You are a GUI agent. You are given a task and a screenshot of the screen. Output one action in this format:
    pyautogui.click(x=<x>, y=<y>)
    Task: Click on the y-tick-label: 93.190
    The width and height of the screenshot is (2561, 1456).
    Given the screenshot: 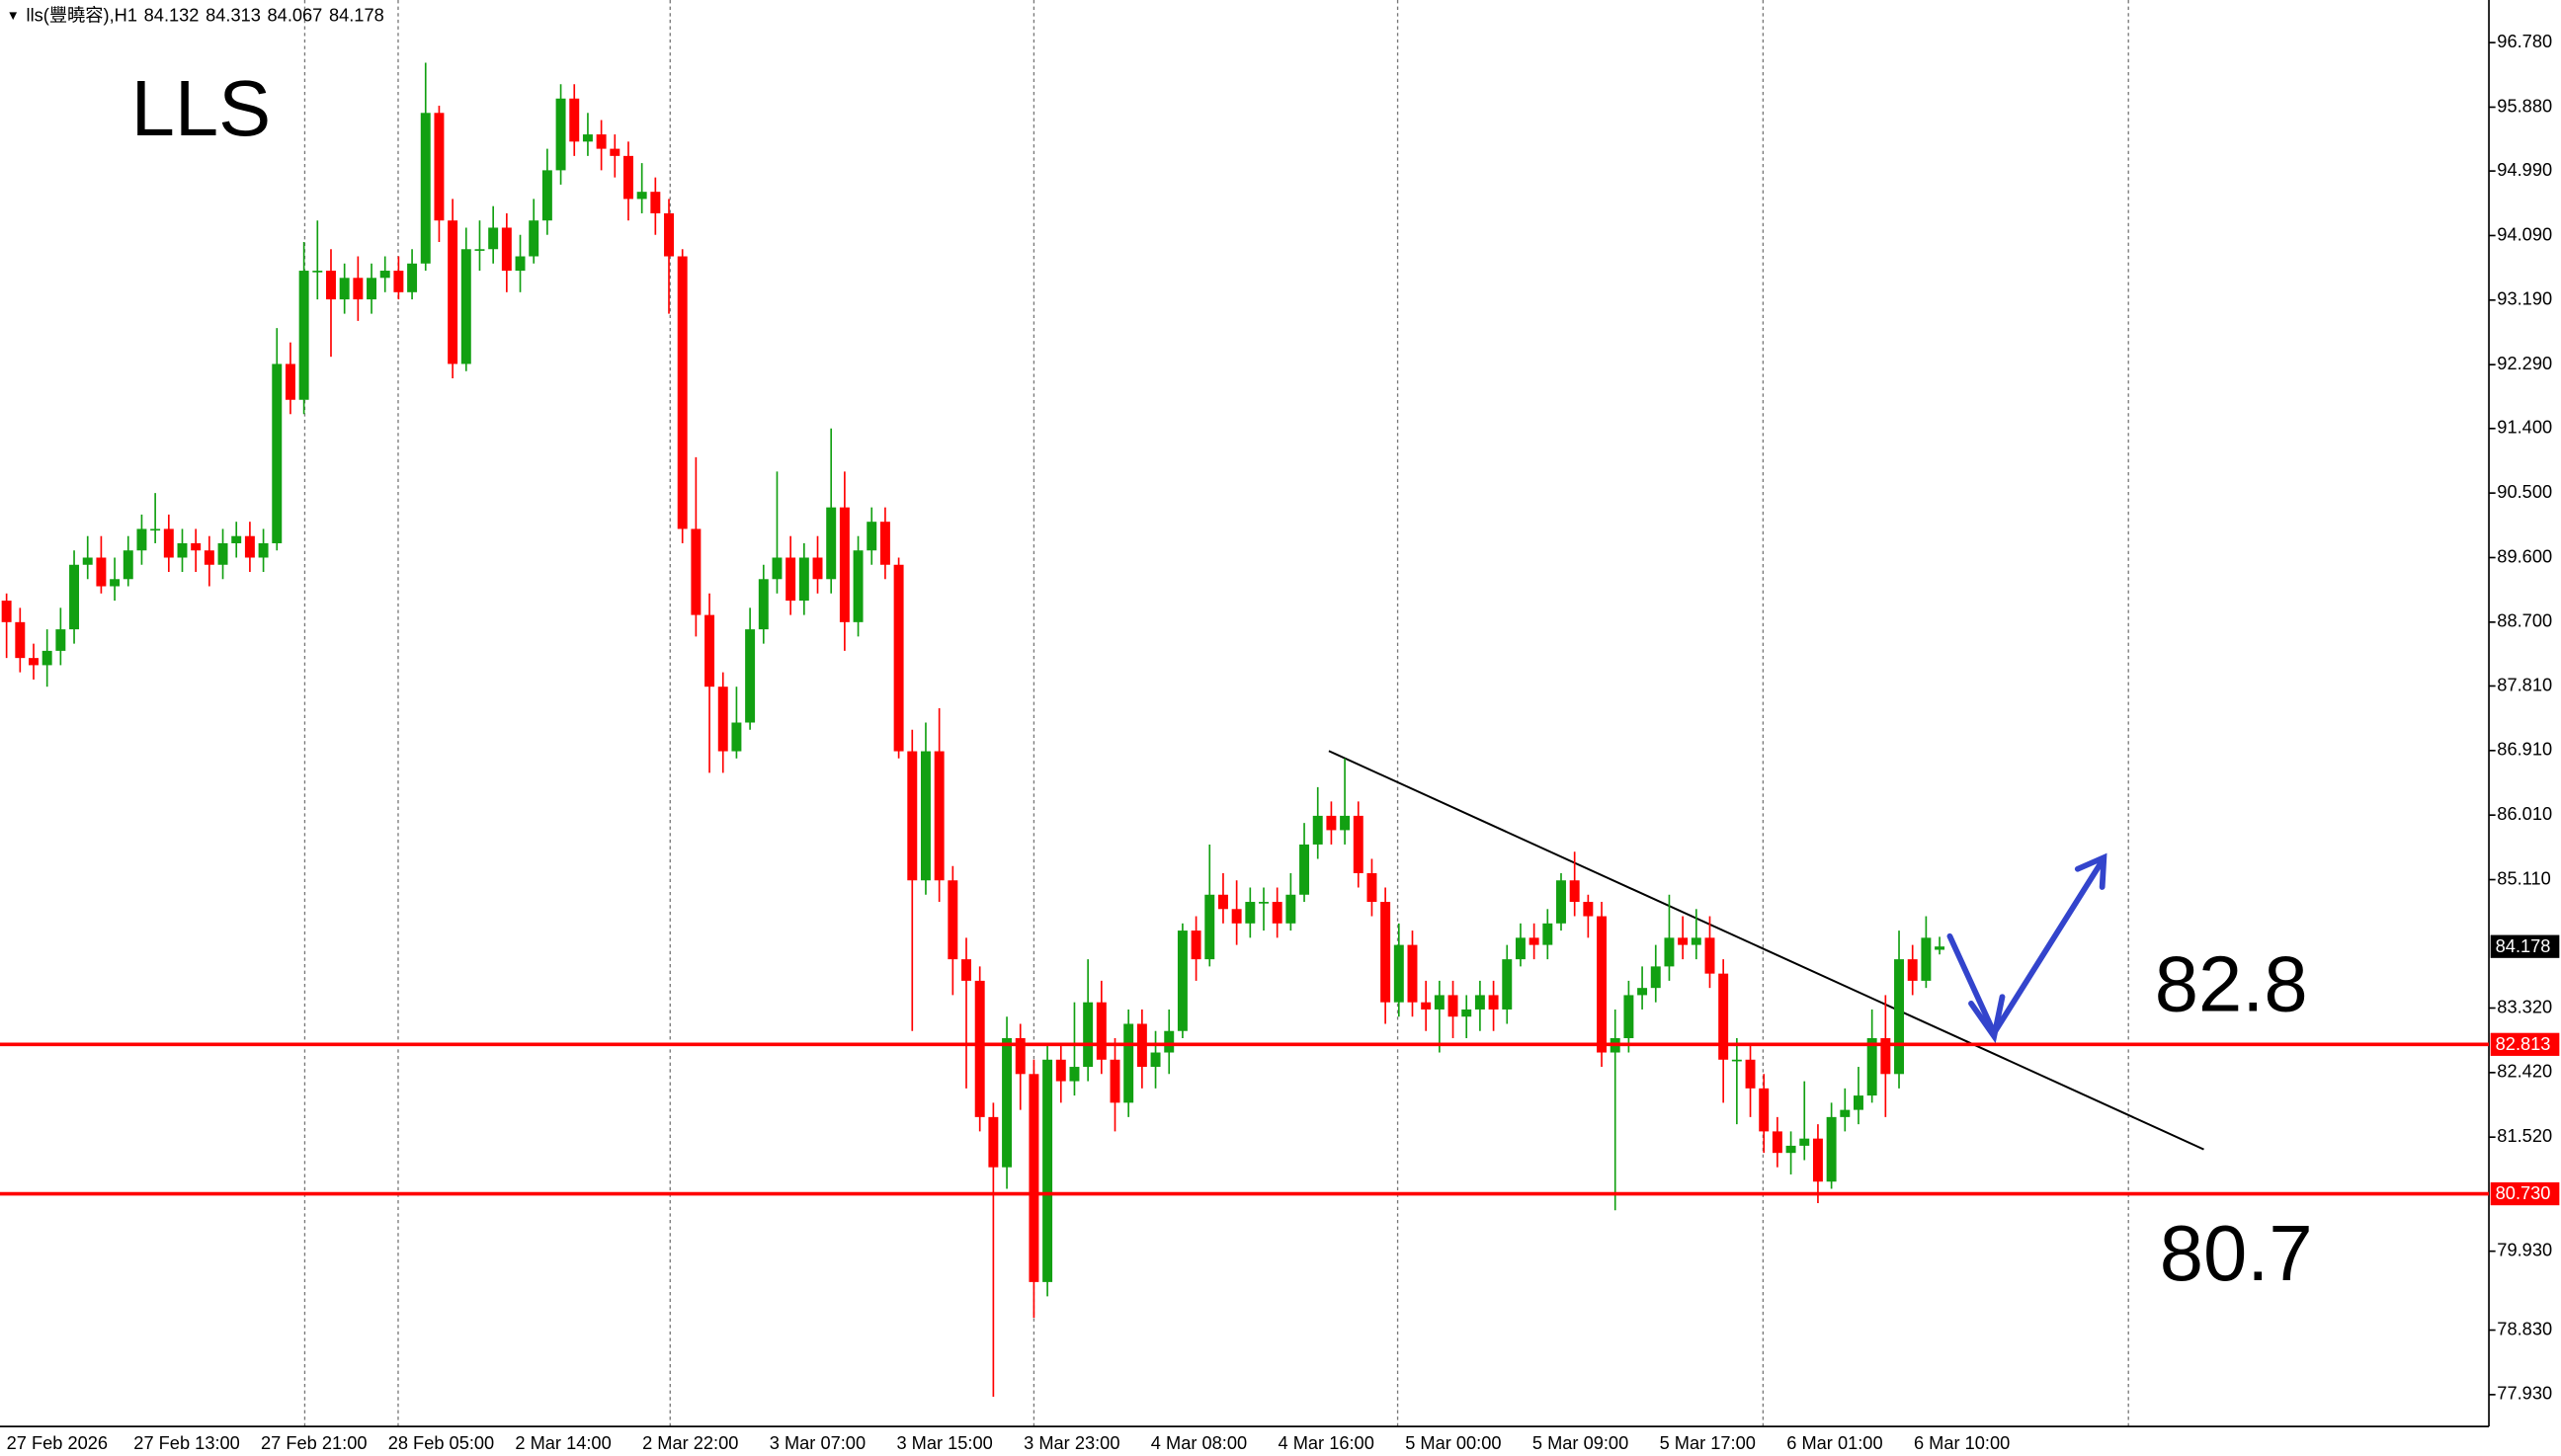 What is the action you would take?
    pyautogui.click(x=2524, y=298)
    